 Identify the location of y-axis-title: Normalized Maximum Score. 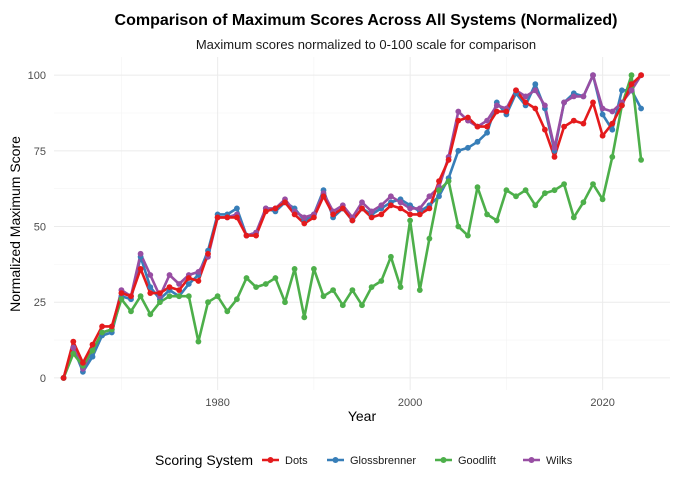
(15, 224).